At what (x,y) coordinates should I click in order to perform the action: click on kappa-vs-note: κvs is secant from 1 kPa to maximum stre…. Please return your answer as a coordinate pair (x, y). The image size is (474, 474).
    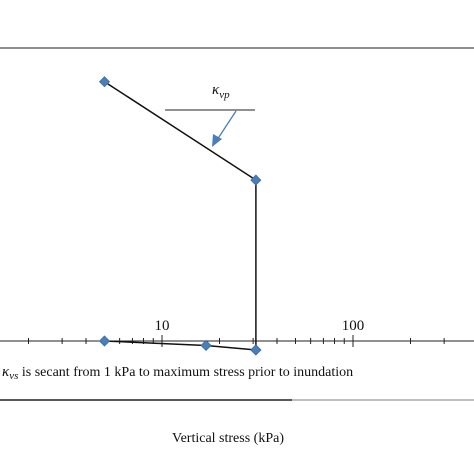
    Looking at the image, I should click on (177, 373).